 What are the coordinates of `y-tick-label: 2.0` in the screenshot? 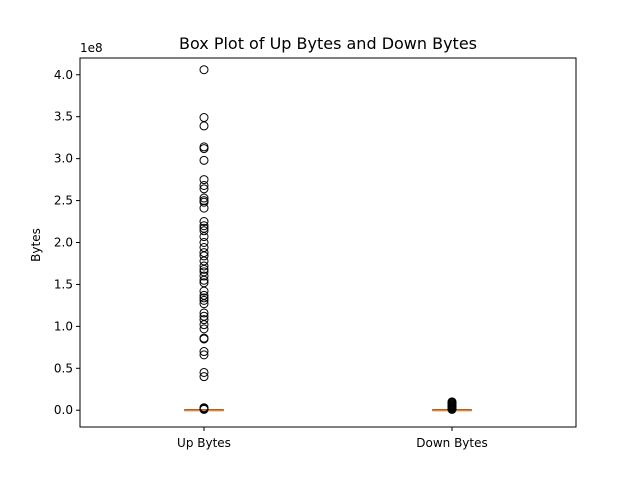 It's located at (63, 243).